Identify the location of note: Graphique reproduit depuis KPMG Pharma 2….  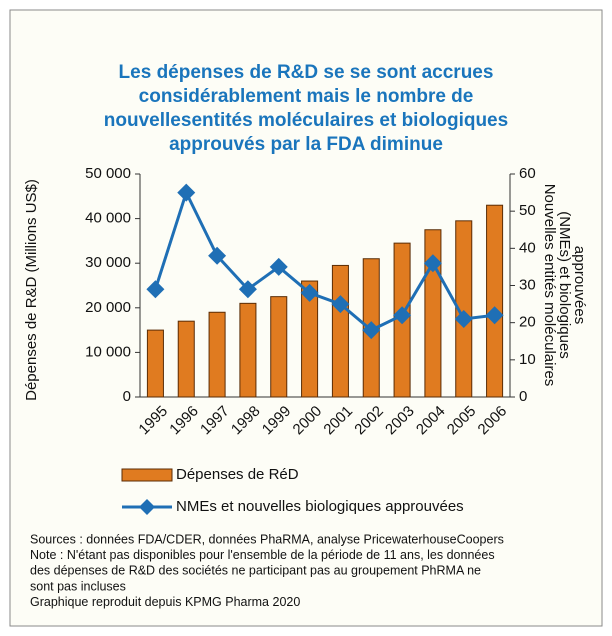
(165, 602).